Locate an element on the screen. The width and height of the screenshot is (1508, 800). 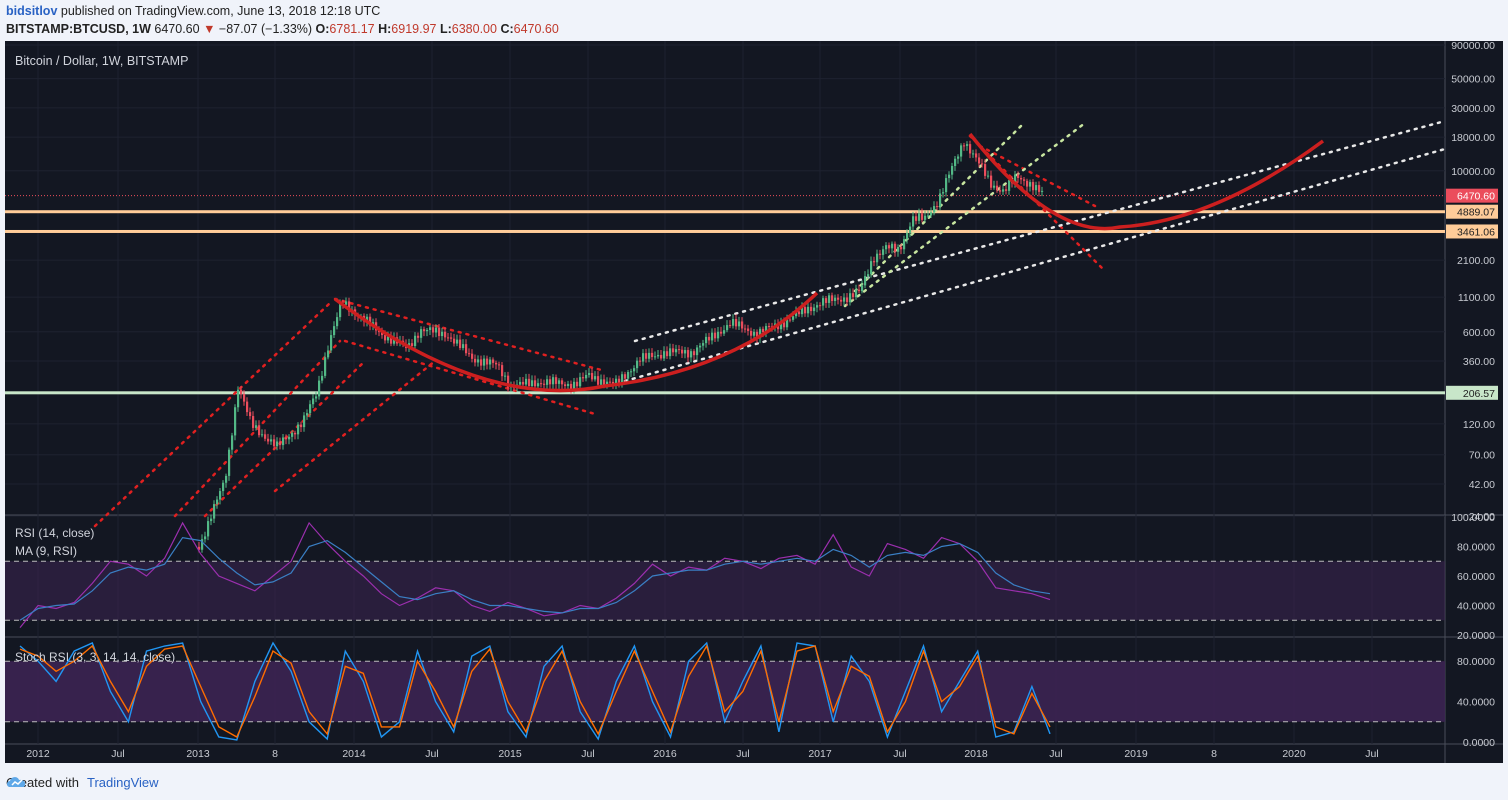
symbol-label: BITSTAMP:BTCUSD, 1W is located at coordinates (78, 29).